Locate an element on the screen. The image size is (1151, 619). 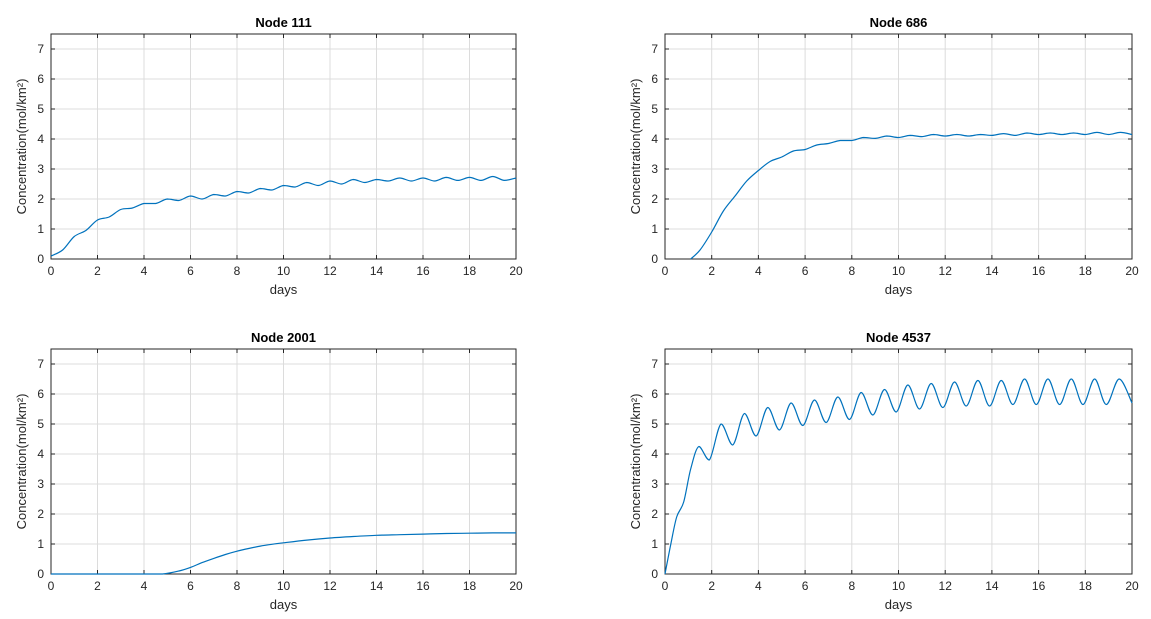
chart-title: Node 2001 is located at coordinates (283, 337).